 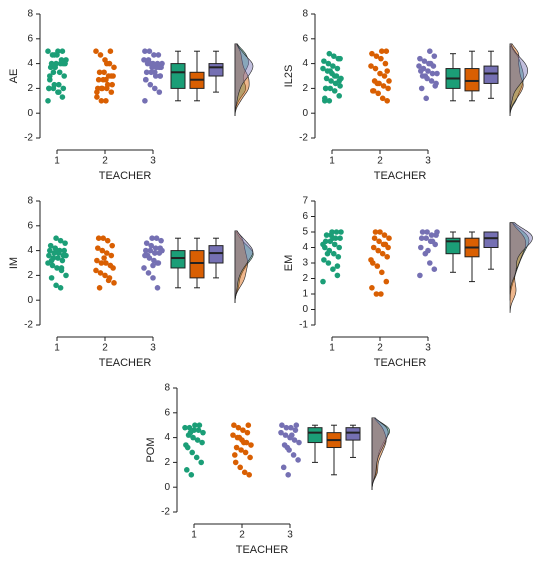 What do you see at coordinates (305, 63) in the screenshot?
I see `y-tick-label: 4` at bounding box center [305, 63].